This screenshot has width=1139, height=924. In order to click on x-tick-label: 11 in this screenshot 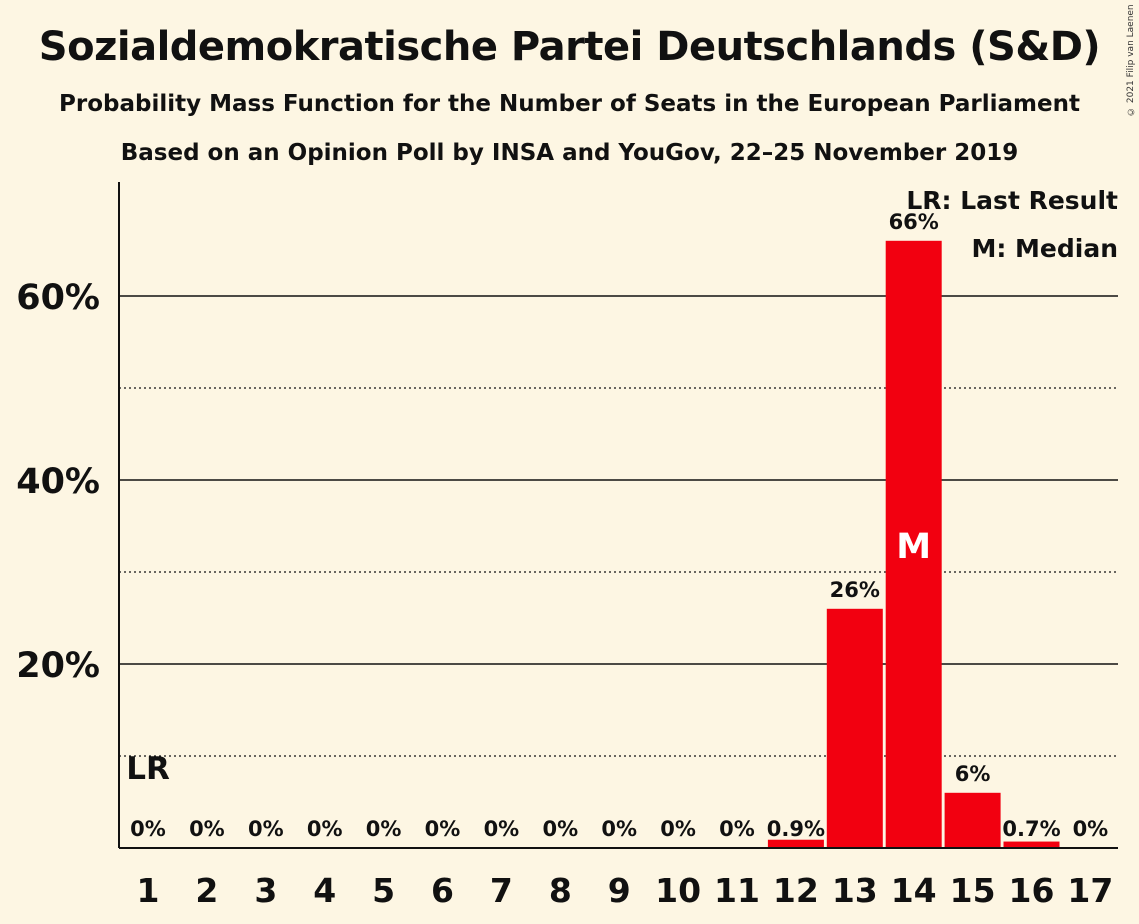, I will do `click(737, 890)`.